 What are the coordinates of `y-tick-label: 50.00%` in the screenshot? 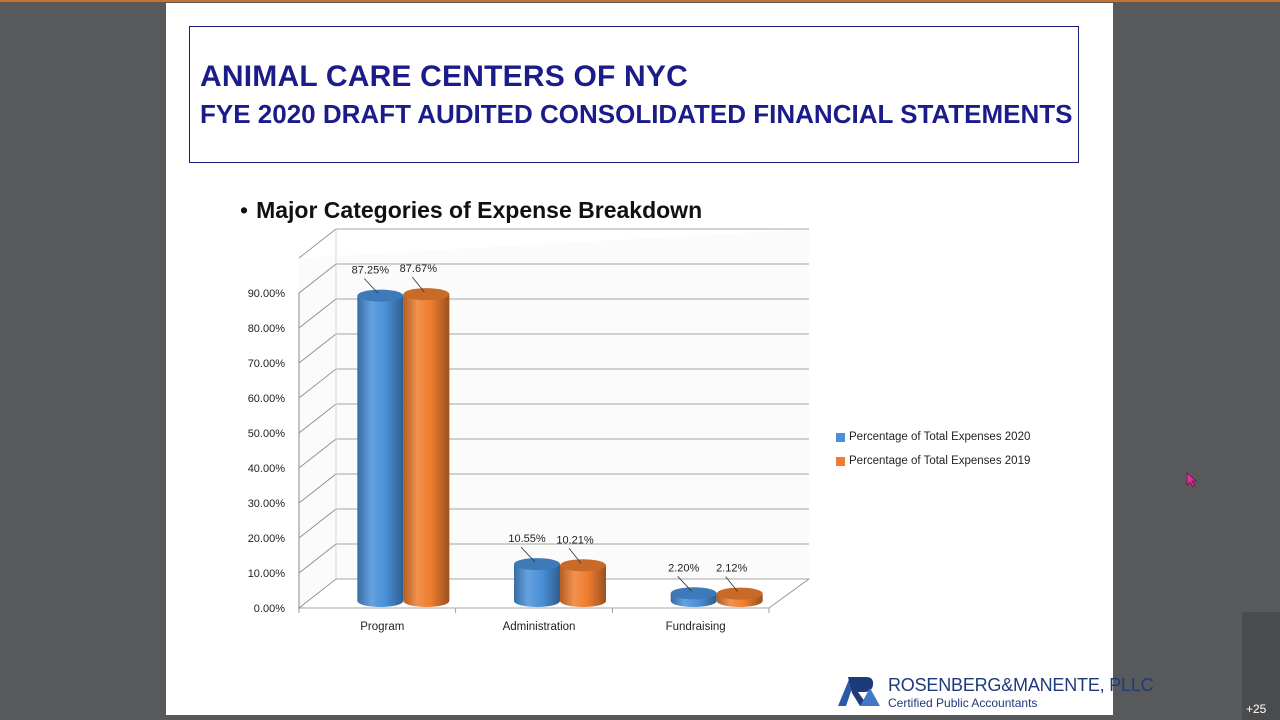 It's located at (267, 434).